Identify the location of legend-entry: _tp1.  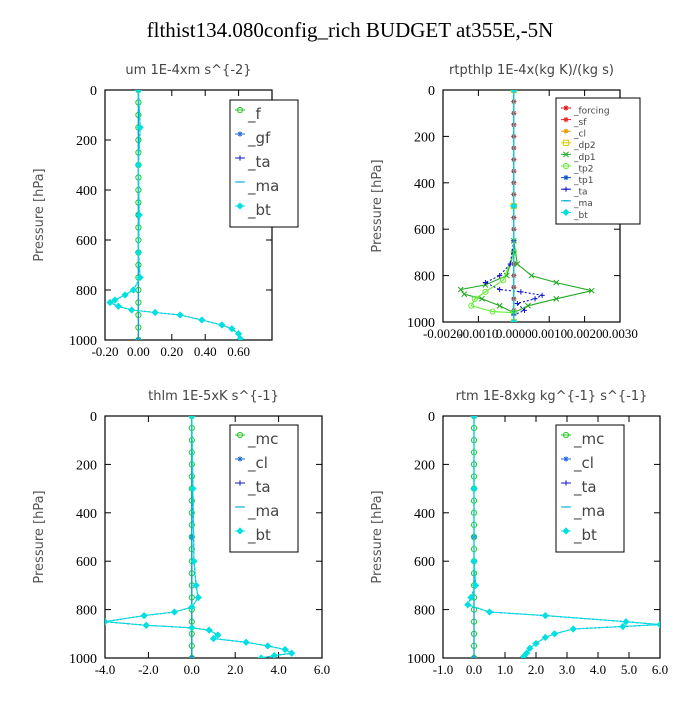
(583, 181).